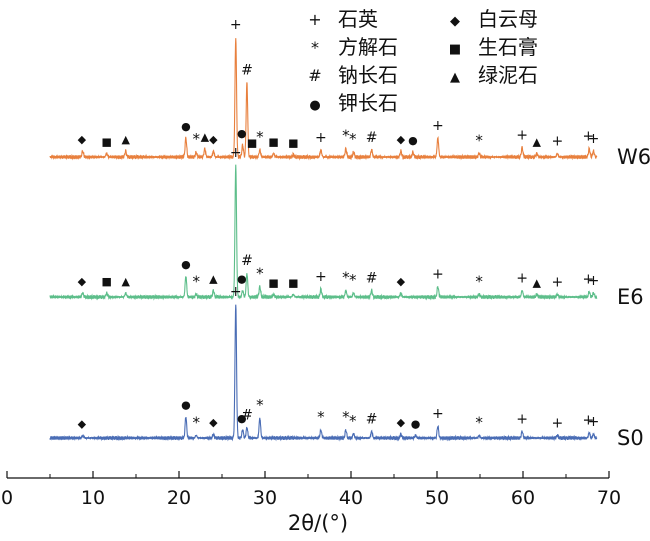 This screenshot has height=541, width=650. What do you see at coordinates (508, 47) in the screenshot?
I see `legend-label: 生石膏` at bounding box center [508, 47].